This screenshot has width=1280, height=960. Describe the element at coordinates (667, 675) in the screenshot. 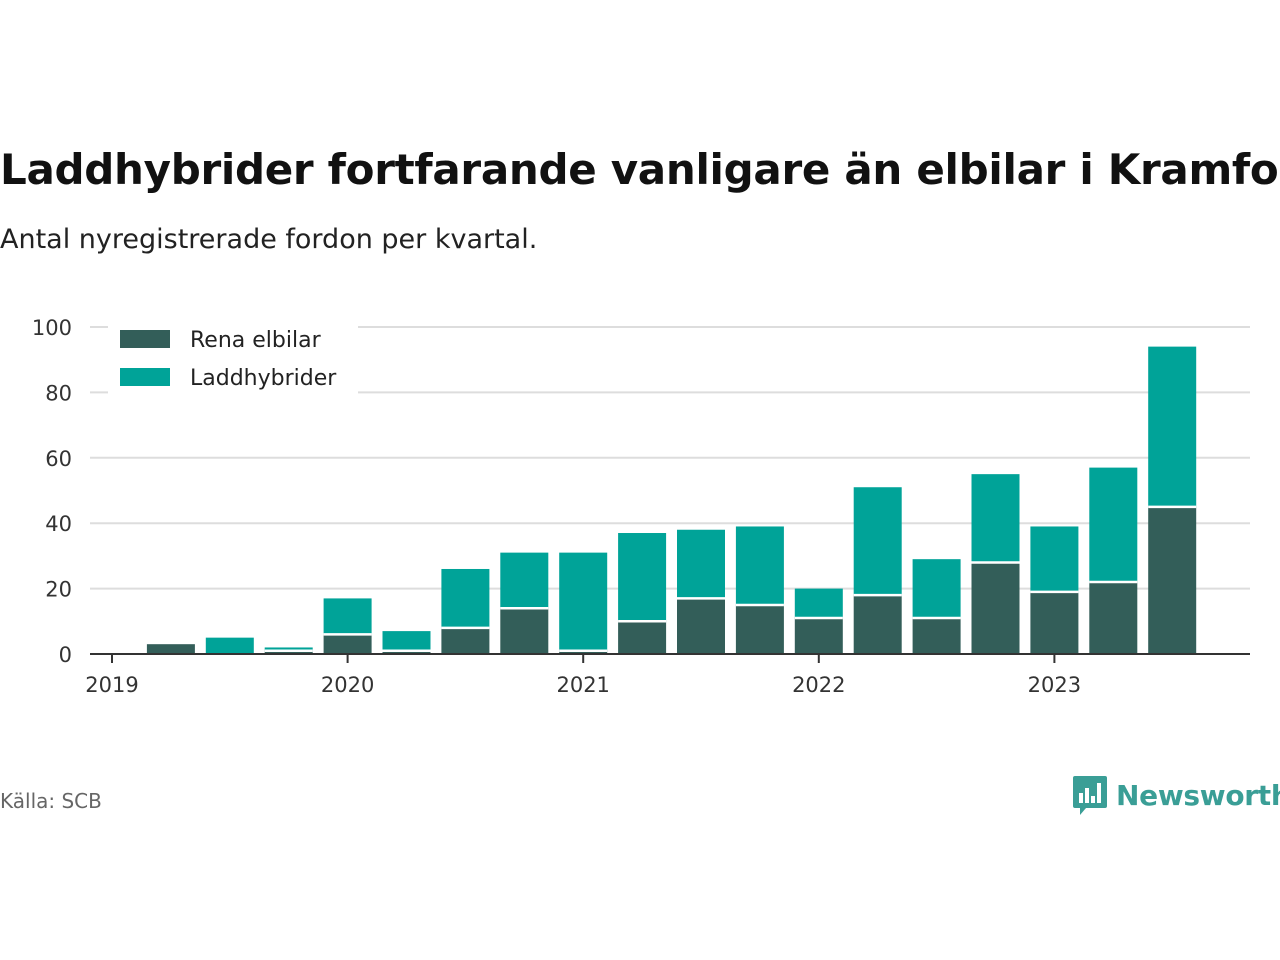

I see `axes: 2019 2020 2021 2022 2023` at that location.